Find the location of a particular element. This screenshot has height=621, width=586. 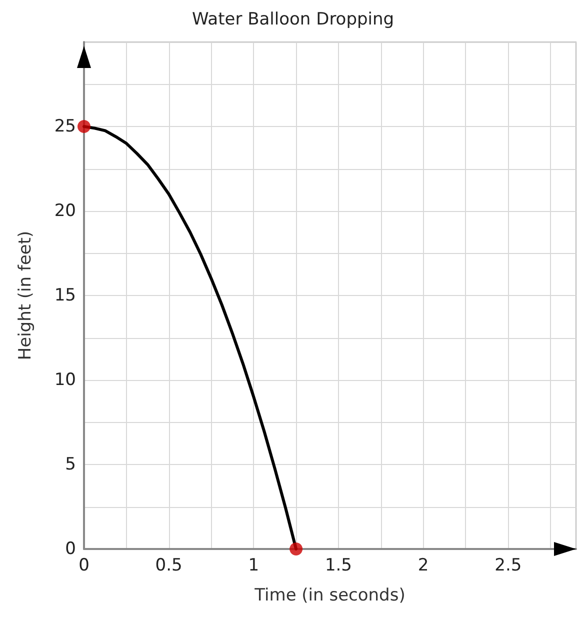

chart-title: Water Balloon Dropping is located at coordinates (293, 20).